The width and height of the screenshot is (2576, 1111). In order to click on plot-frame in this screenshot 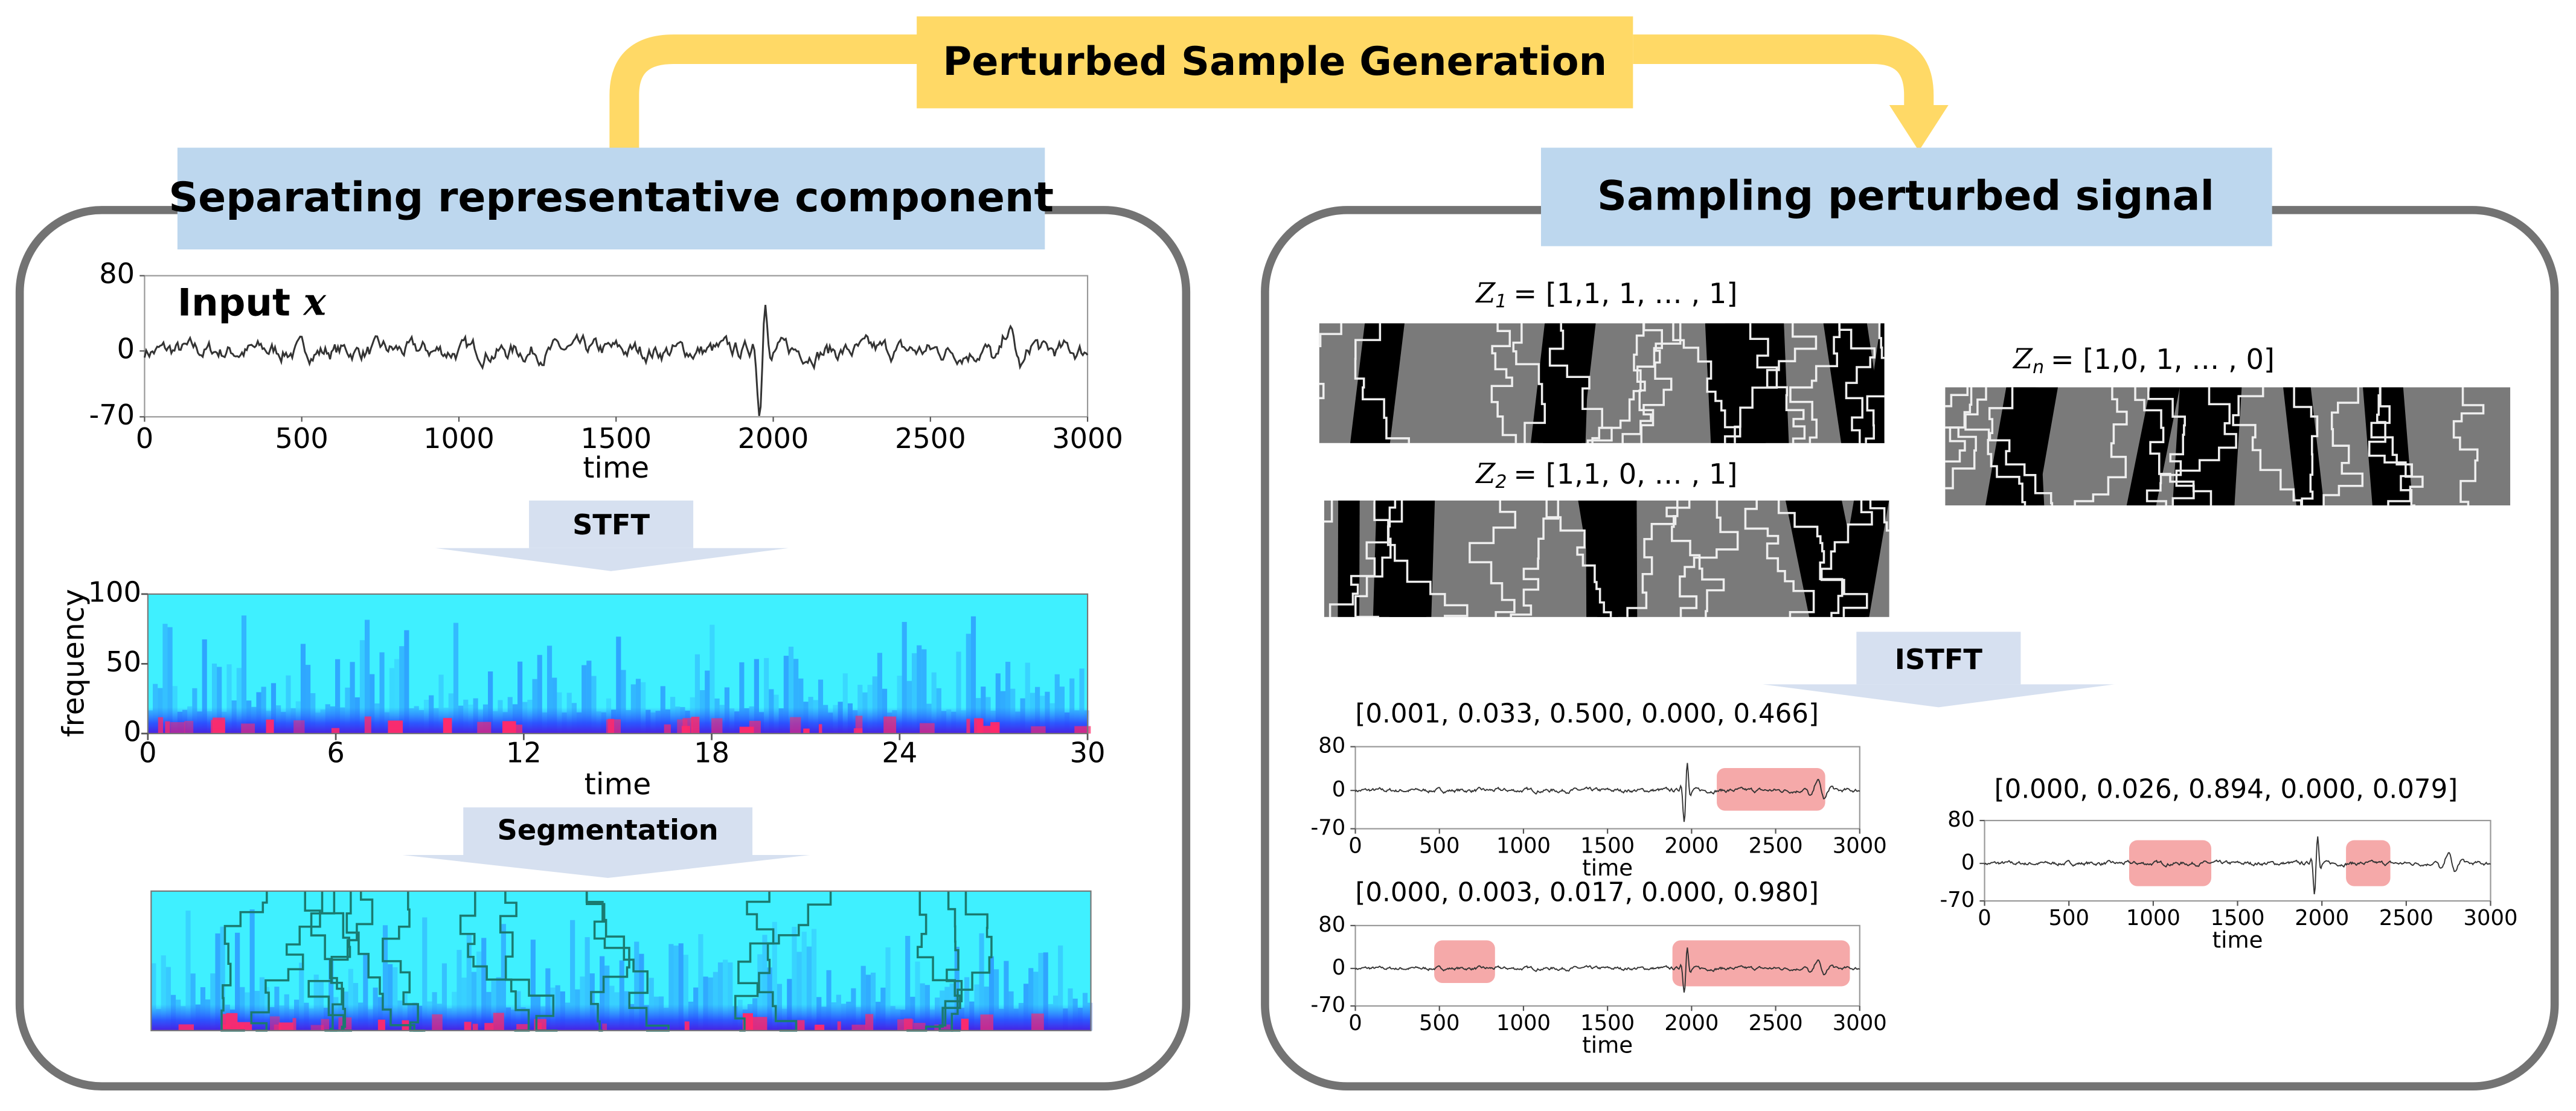, I will do `click(621, 960)`.